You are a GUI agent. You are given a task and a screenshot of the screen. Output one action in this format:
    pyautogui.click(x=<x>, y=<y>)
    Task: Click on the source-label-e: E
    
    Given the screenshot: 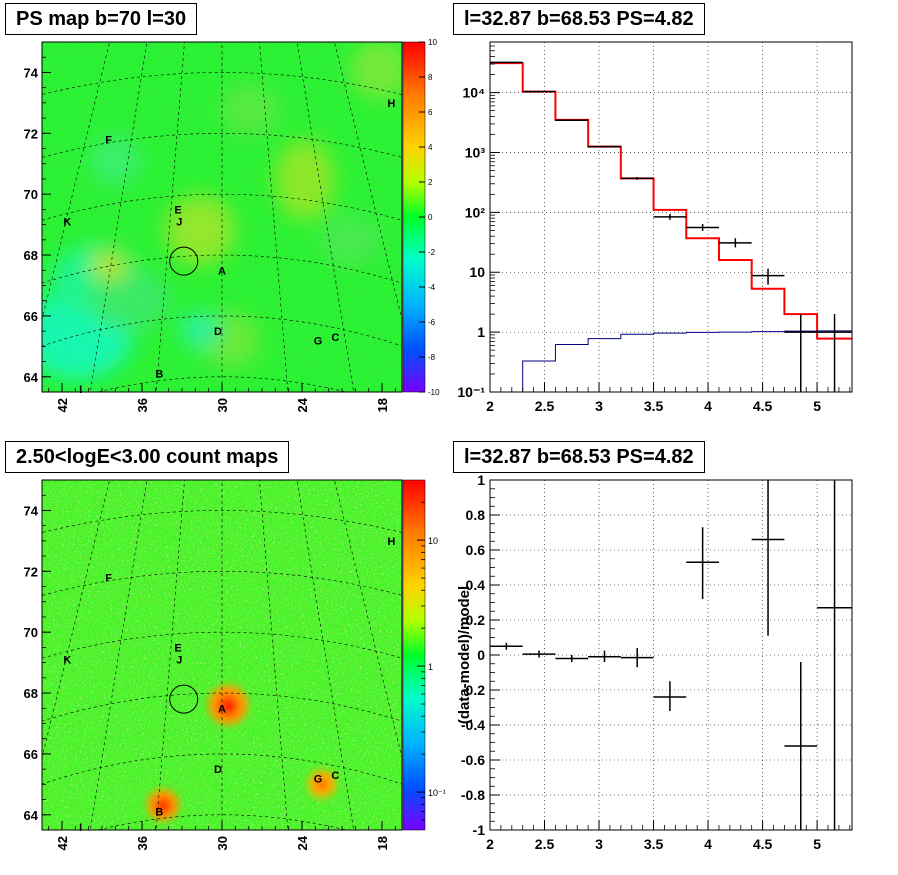 What is the action you would take?
    pyautogui.click(x=177, y=648)
    